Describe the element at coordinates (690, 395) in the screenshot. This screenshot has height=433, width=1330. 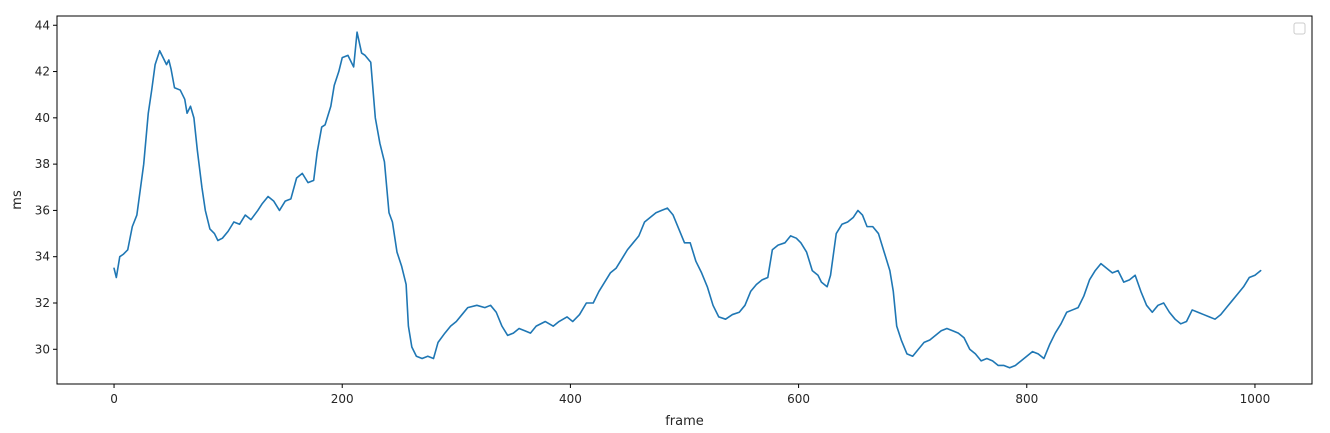
I see `x-axis: 0 200 400 600 800 1000` at that location.